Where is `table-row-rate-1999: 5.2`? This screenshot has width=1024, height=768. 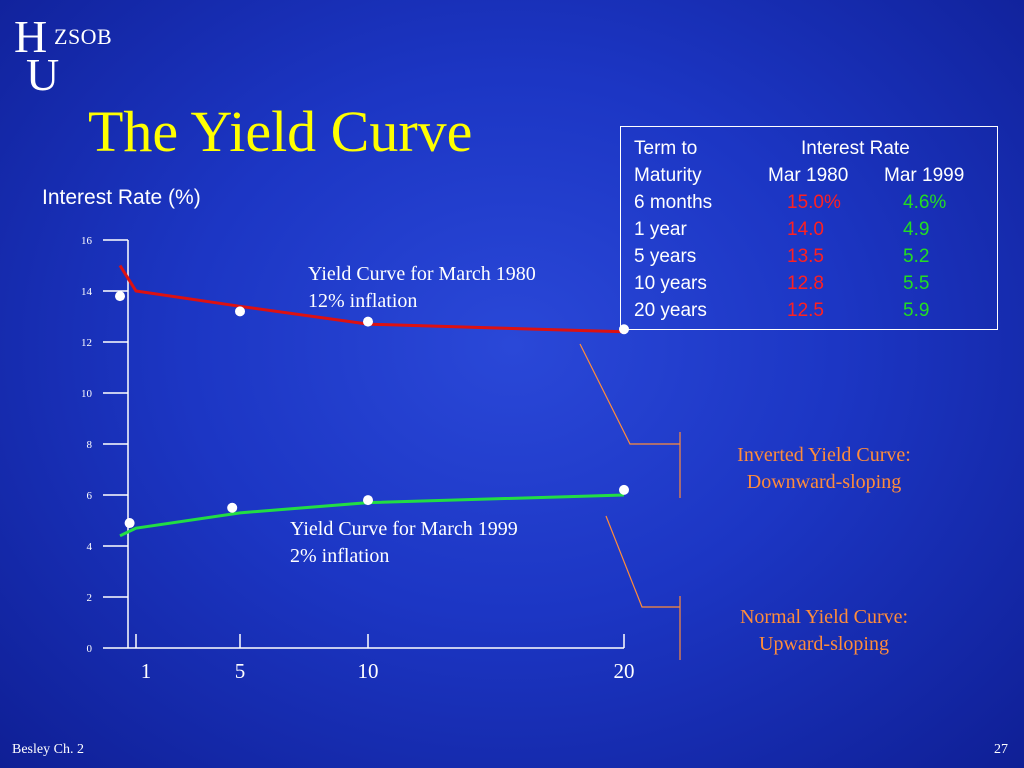
table-row-rate-1999: 5.2 is located at coordinates (916, 256).